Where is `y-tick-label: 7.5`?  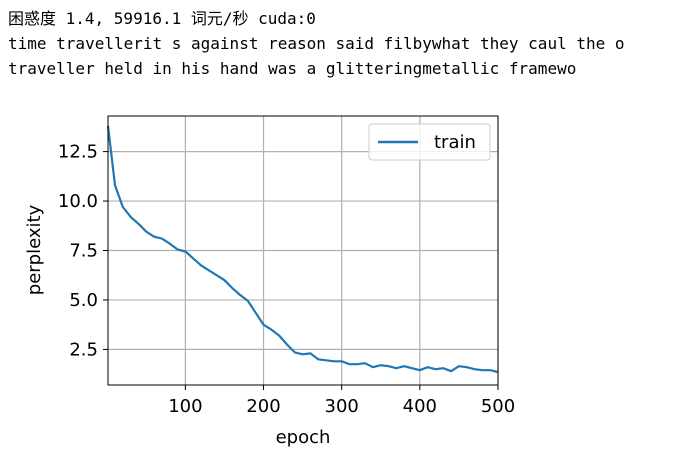 y-tick-label: 7.5 is located at coordinates (83, 251).